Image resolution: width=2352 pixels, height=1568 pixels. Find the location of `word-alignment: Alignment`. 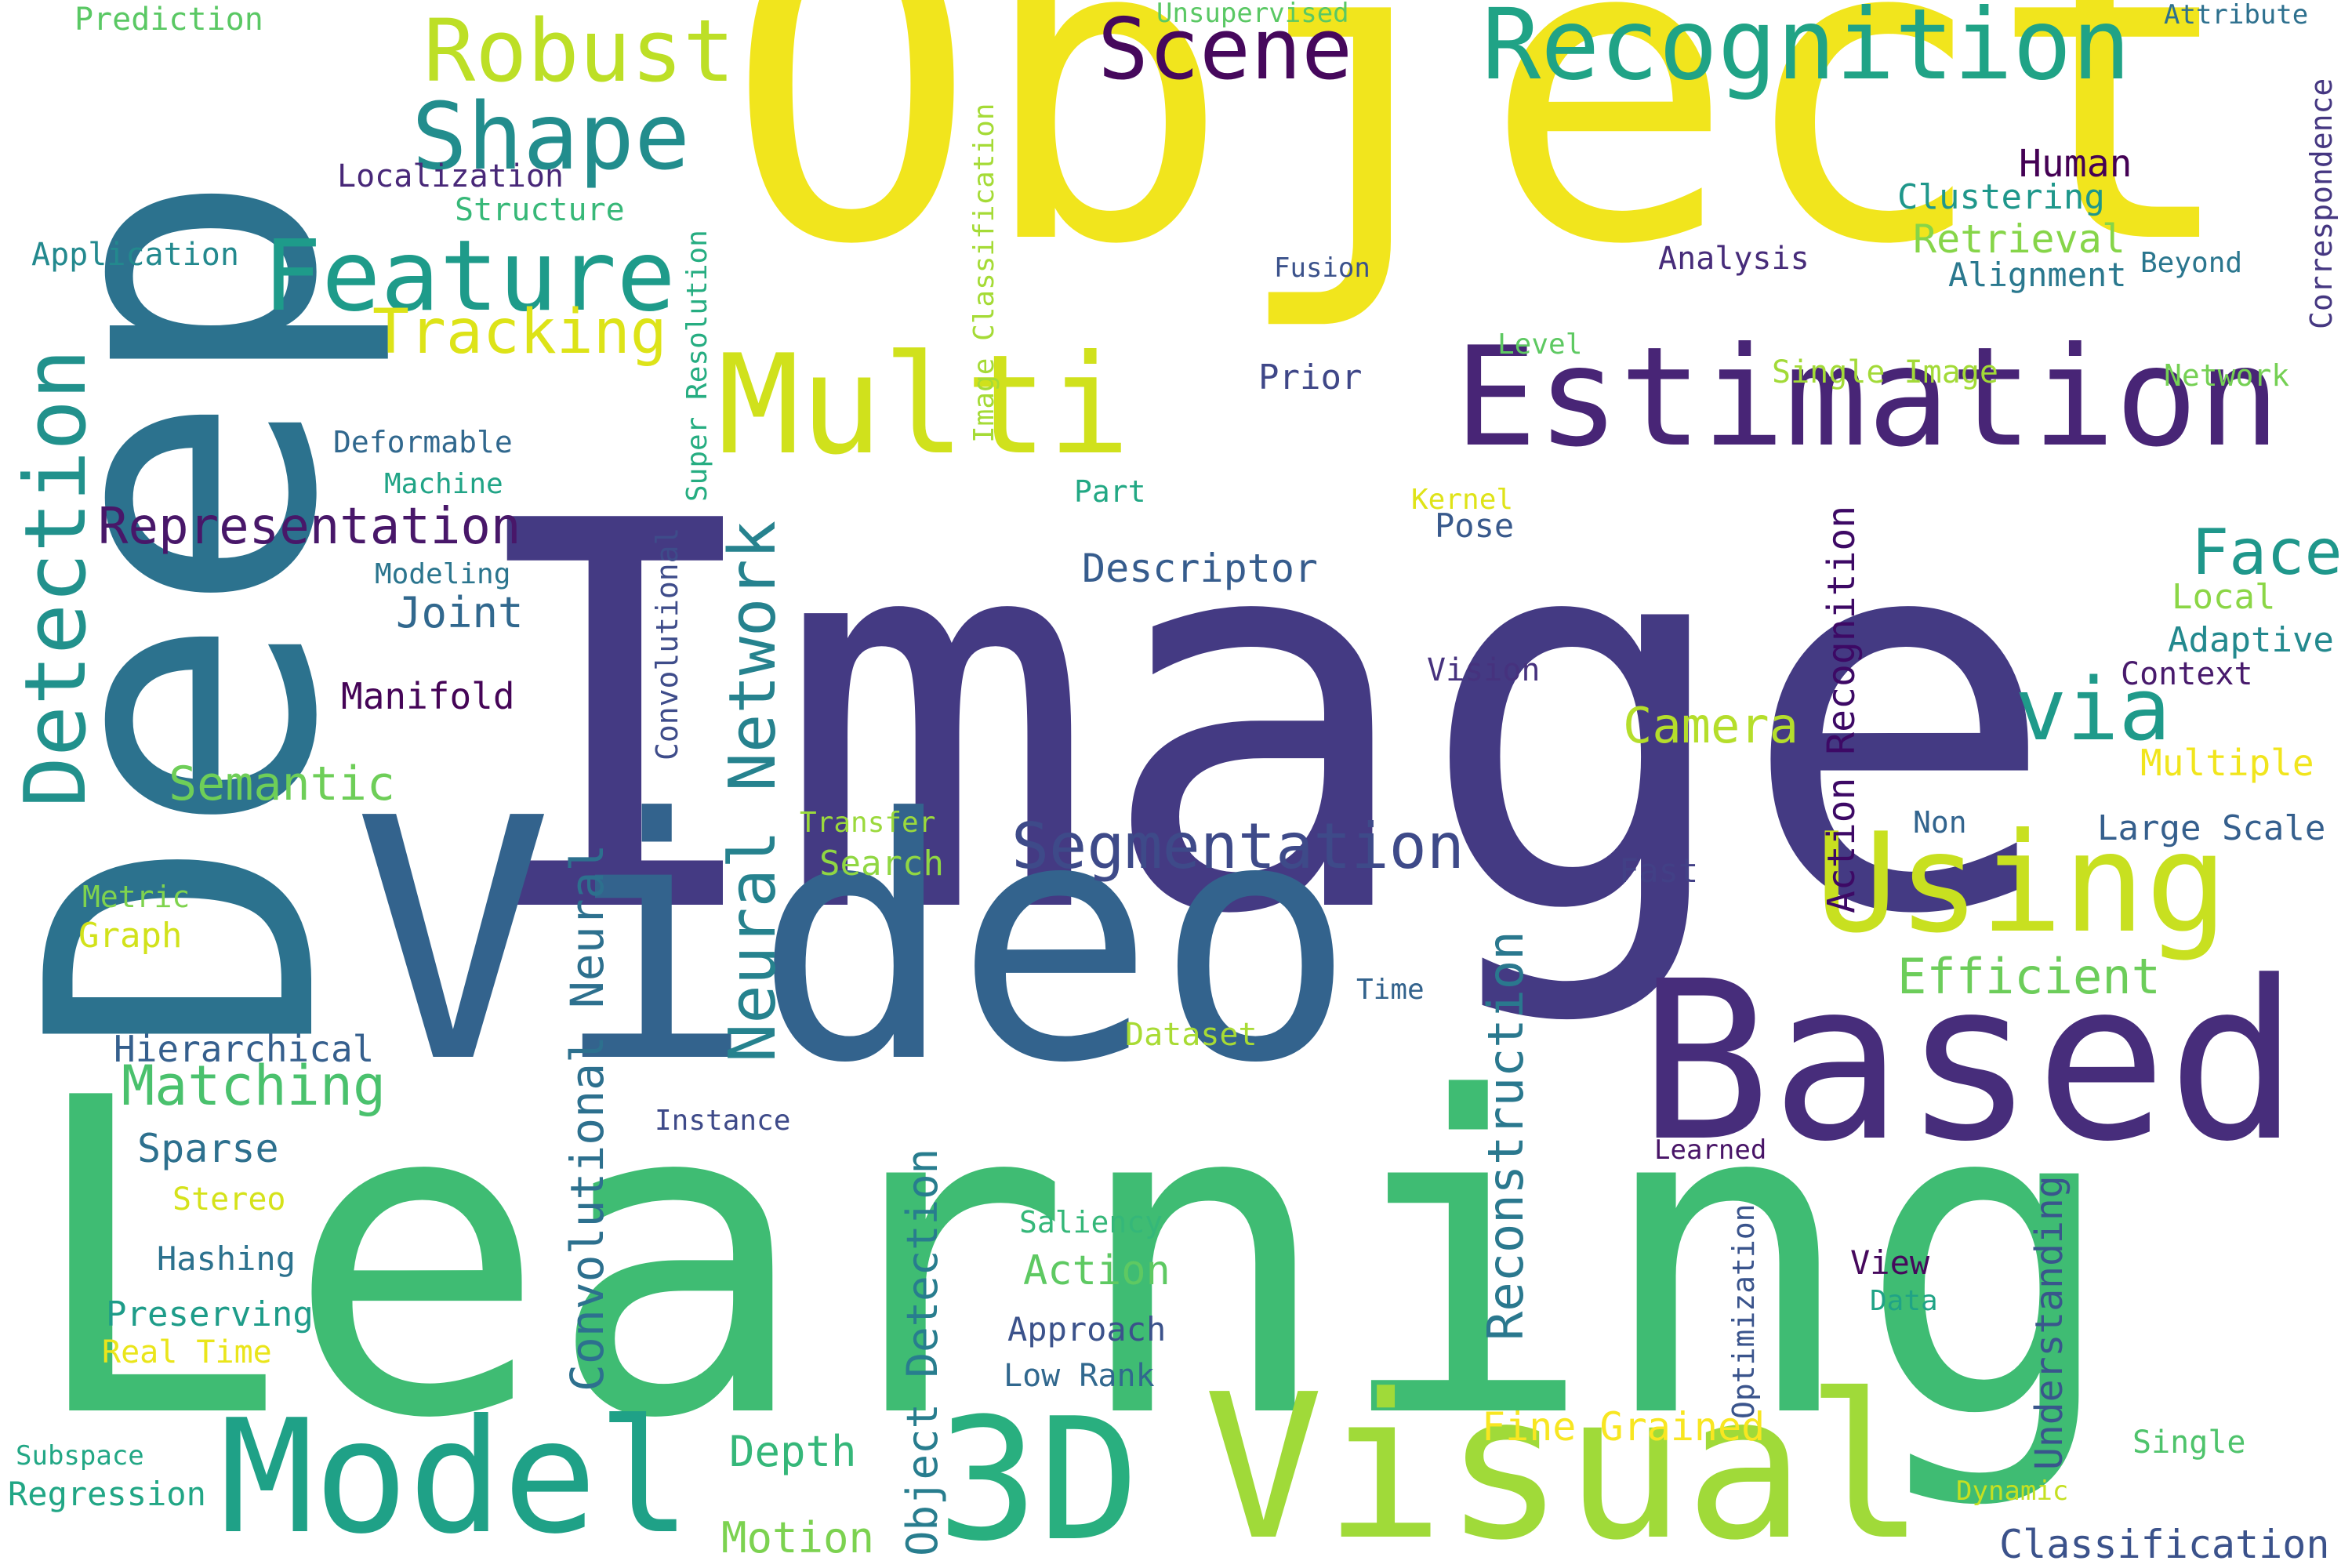

word-alignment: Alignment is located at coordinates (2037, 275).